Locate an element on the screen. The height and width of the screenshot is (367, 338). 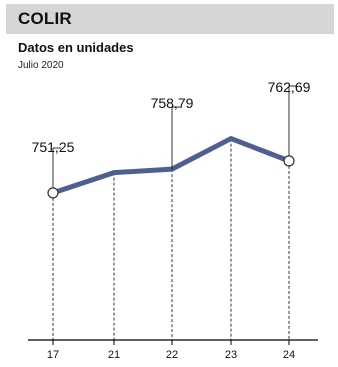
header-bar: COLIR is located at coordinates (170, 19).